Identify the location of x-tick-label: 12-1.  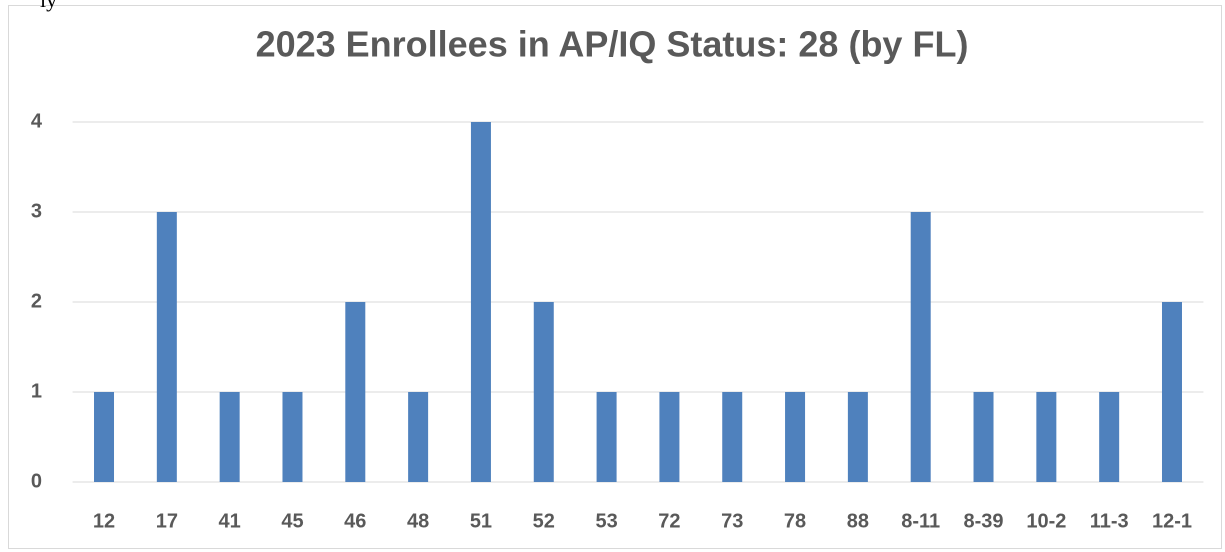
(1172, 521).